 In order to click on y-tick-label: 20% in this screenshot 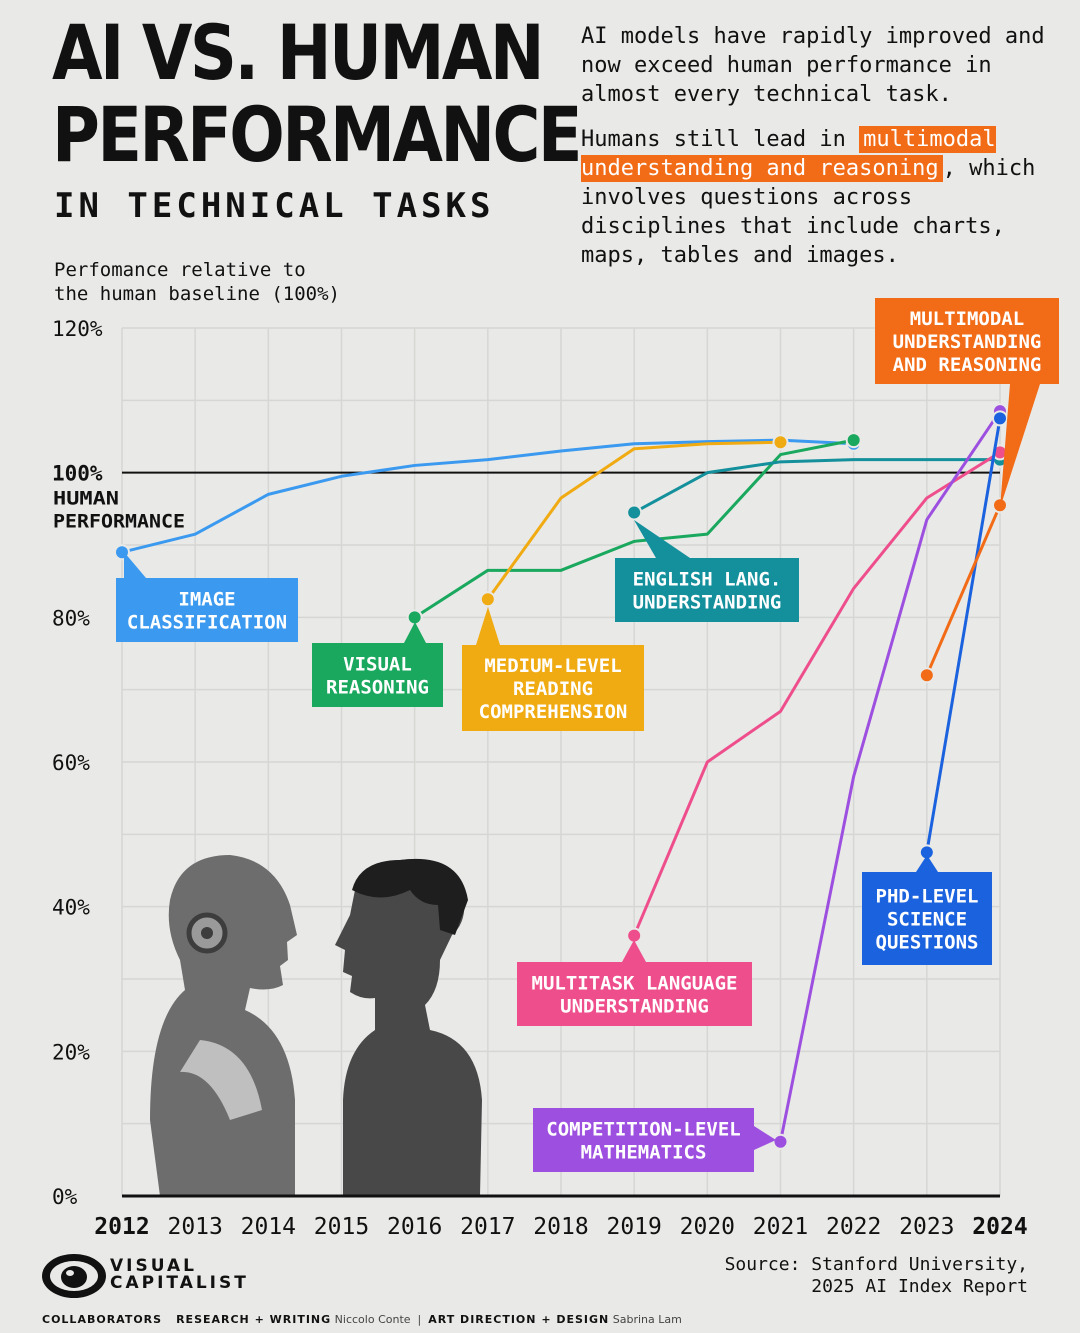, I will do `click(71, 1052)`.